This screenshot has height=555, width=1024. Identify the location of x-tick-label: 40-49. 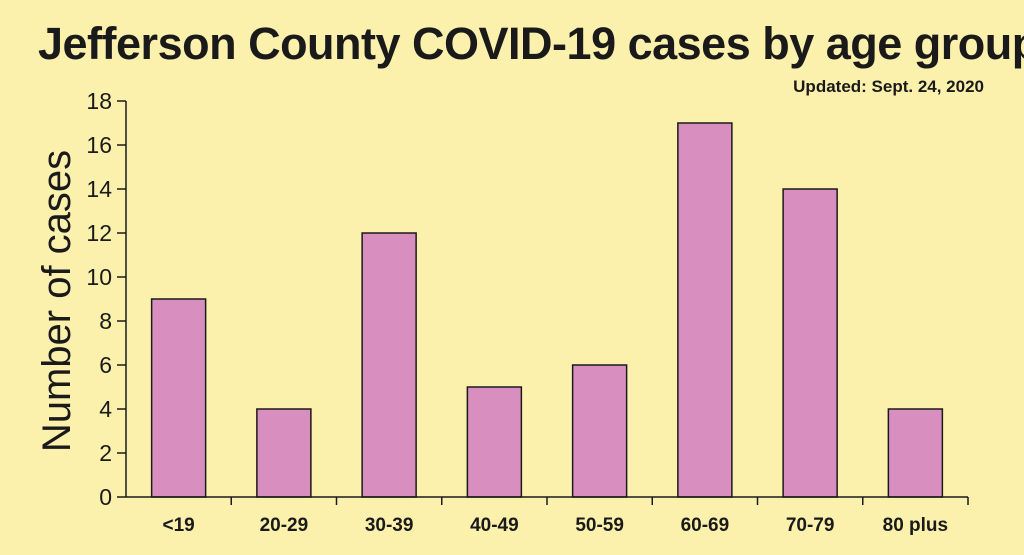
(494, 525).